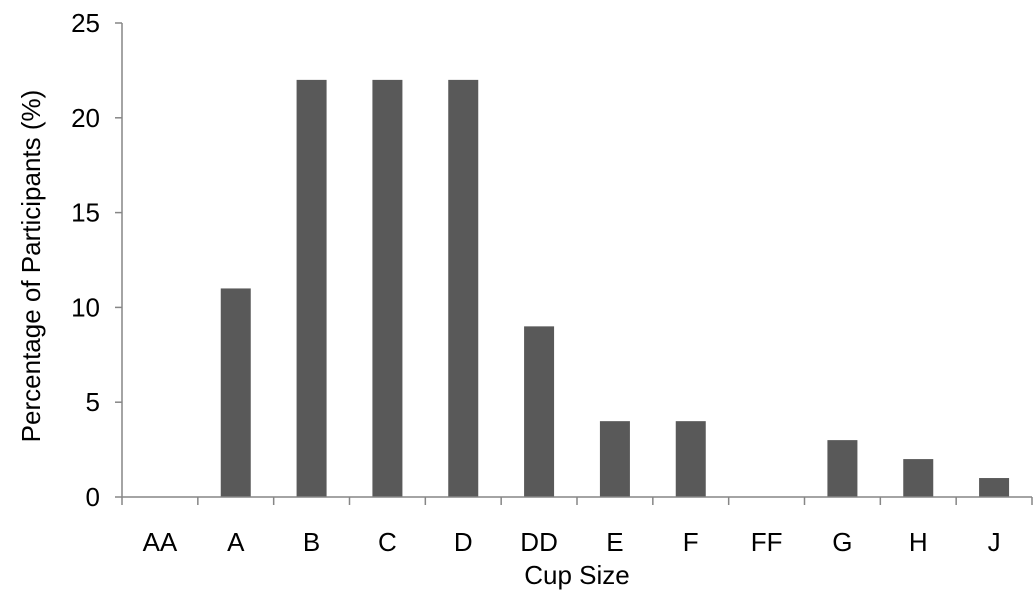  I want to click on x-tick-label: DD, so click(539, 542).